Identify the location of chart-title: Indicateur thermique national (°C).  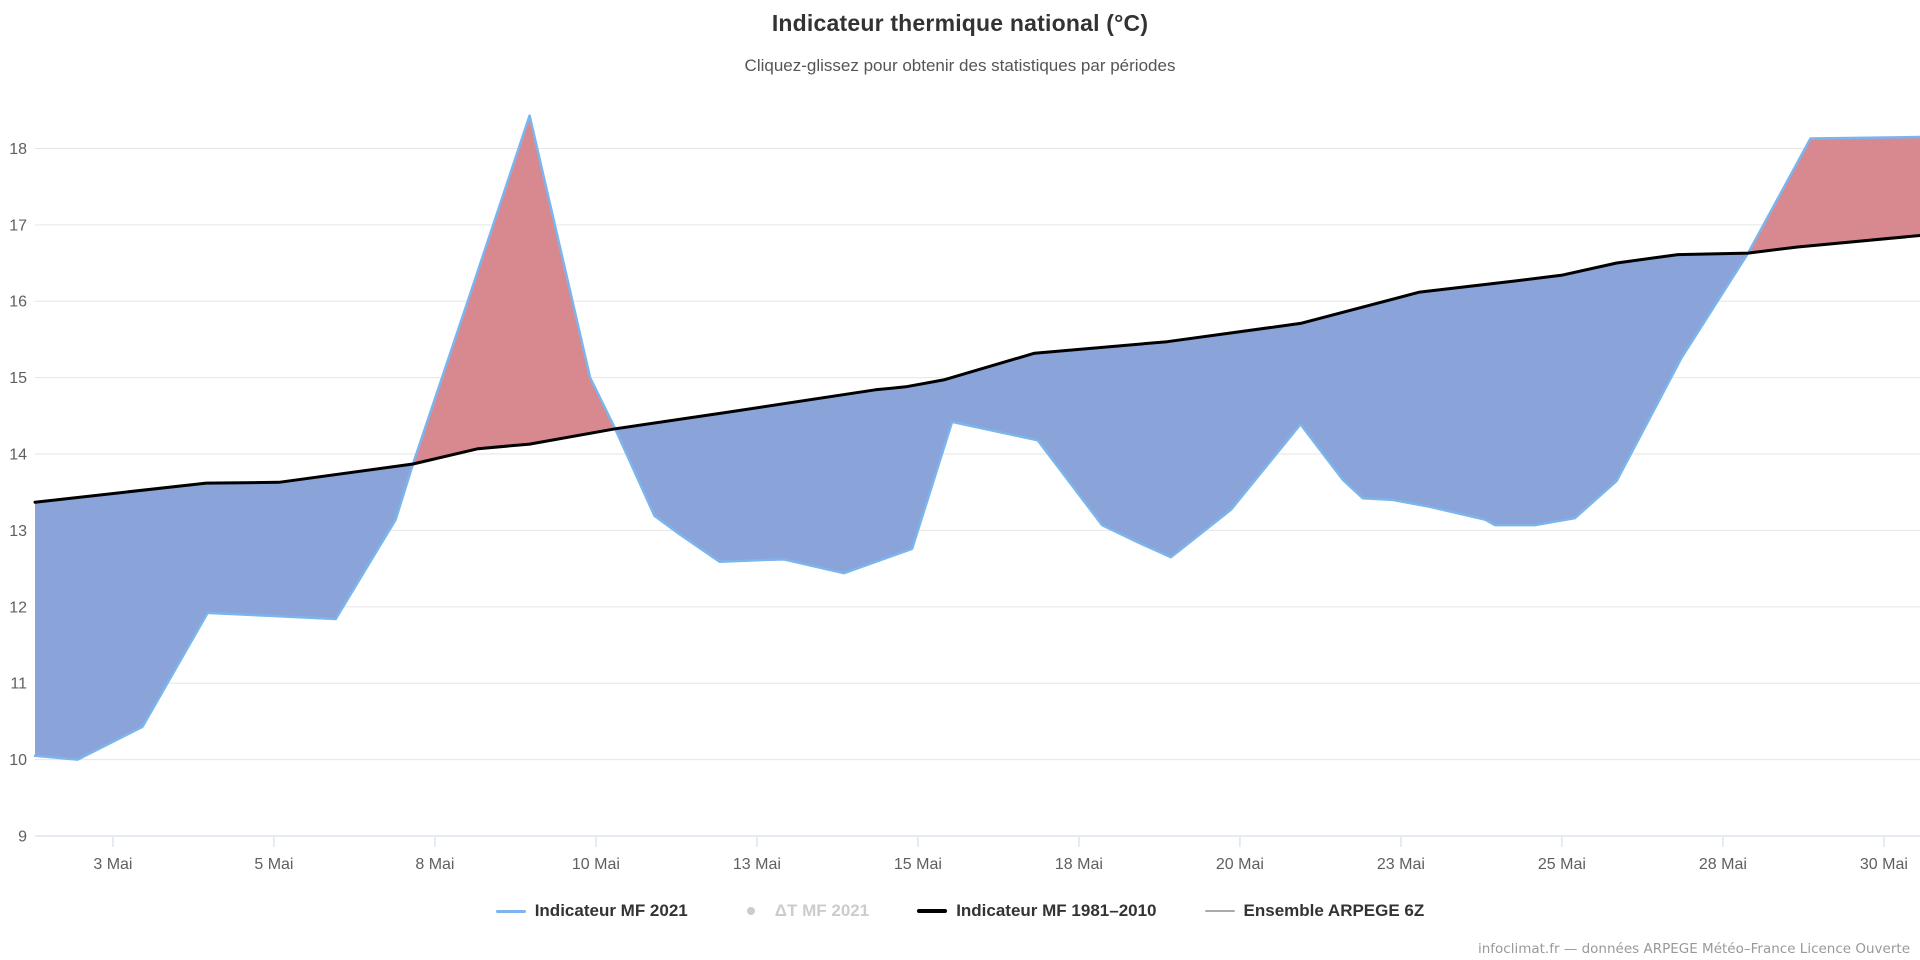
(960, 23).